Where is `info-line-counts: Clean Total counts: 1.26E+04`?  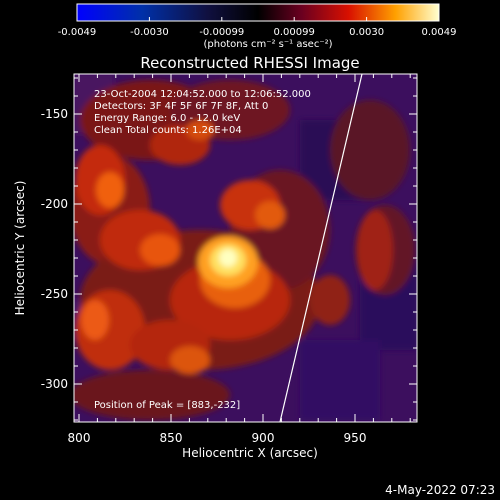 info-line-counts: Clean Total counts: 1.26E+04 is located at coordinates (168, 130).